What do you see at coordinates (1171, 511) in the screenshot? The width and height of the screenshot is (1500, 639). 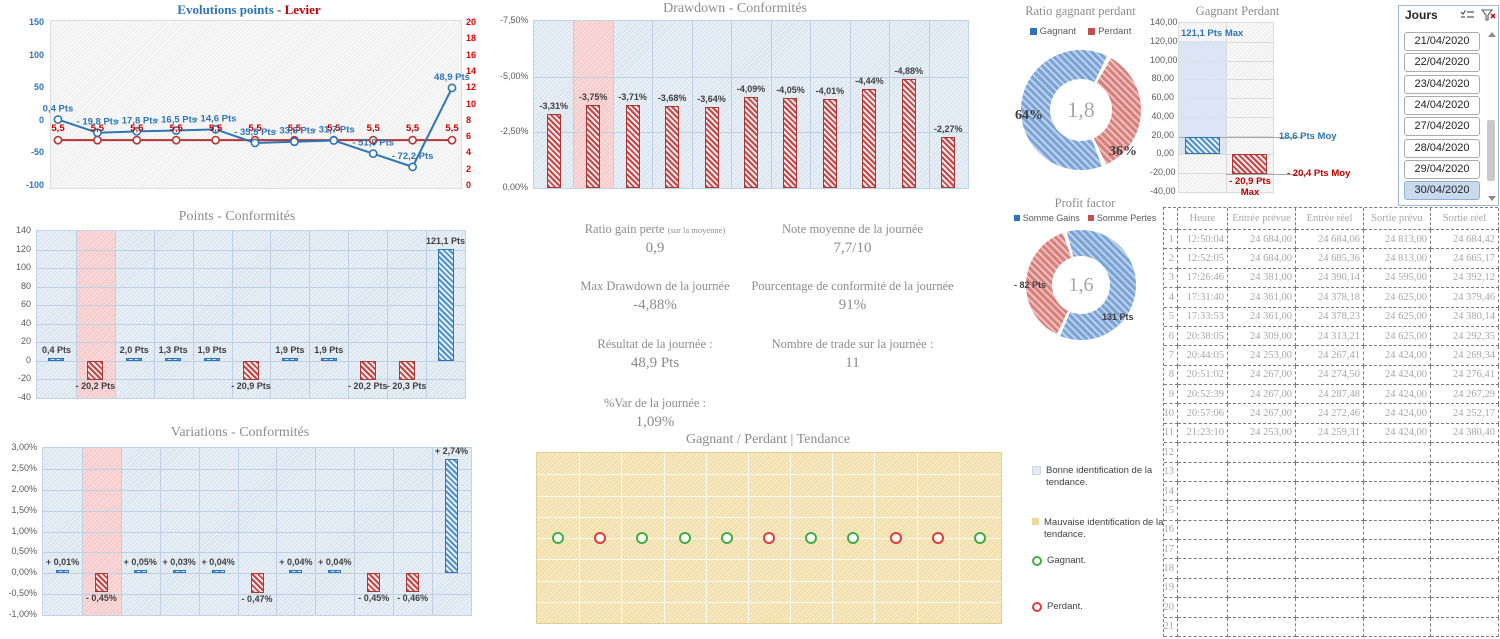 I see `row-number: 15` at bounding box center [1171, 511].